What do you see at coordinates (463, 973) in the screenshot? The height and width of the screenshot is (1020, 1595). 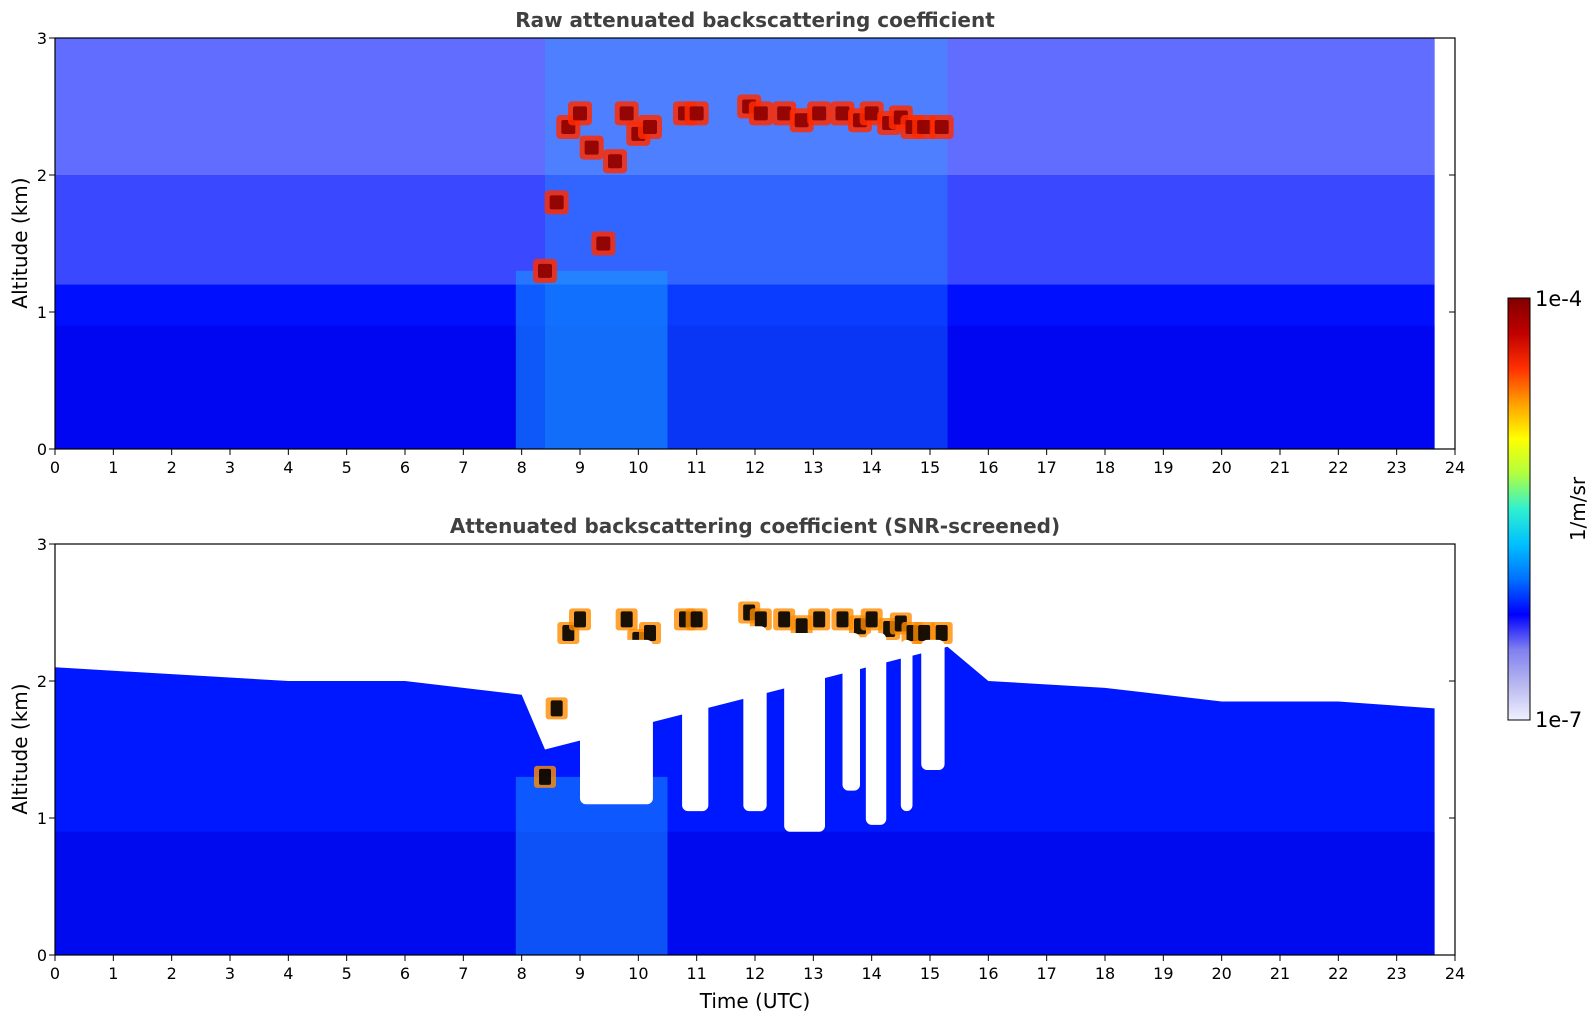 I see `x-tick-label: 7` at bounding box center [463, 973].